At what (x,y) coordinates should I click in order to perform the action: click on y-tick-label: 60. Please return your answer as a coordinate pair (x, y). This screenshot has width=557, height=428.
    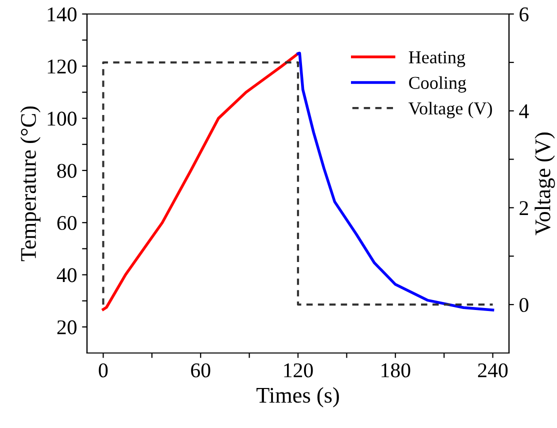
    Looking at the image, I should click on (66, 223).